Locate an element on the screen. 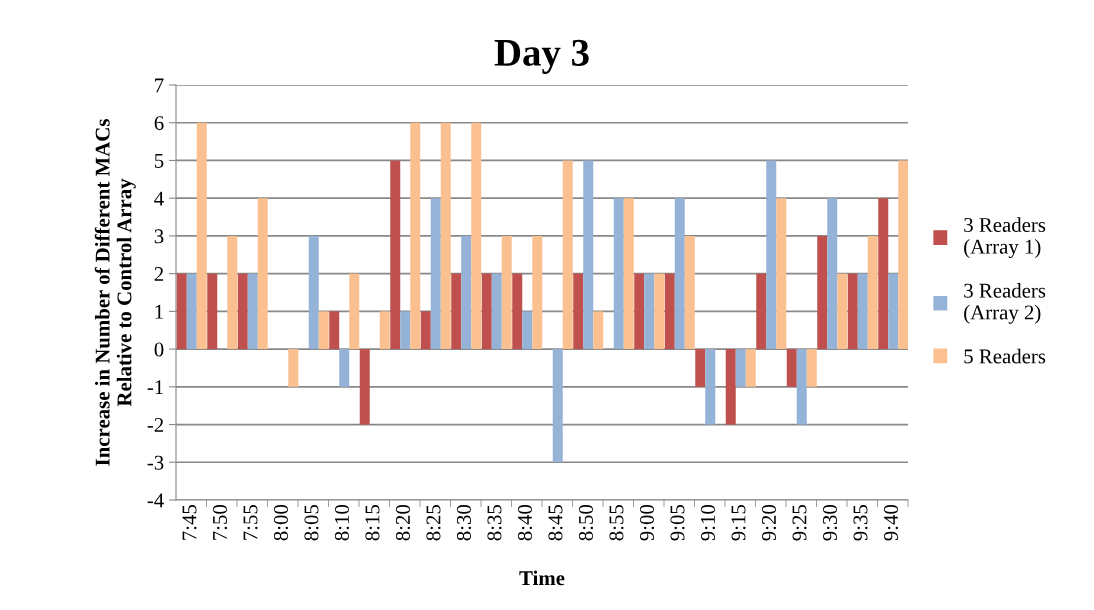 The width and height of the screenshot is (1094, 610). x-axis-title: Time is located at coordinates (542, 578).